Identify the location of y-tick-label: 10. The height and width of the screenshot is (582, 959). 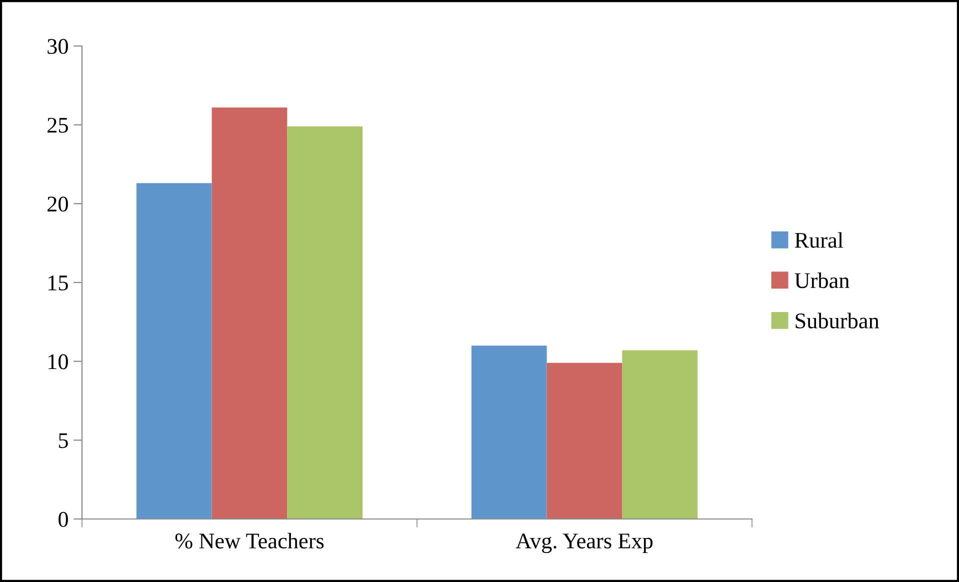
(58, 362).